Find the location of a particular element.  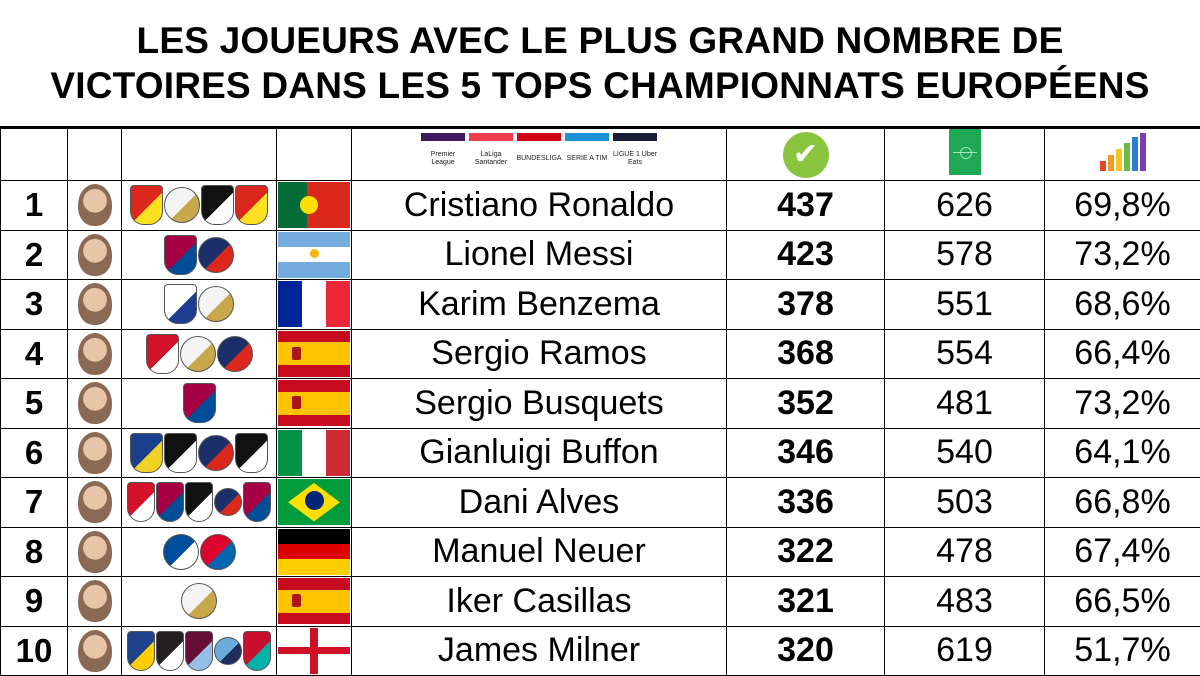

matches-played-value: 626 is located at coordinates (965, 206).